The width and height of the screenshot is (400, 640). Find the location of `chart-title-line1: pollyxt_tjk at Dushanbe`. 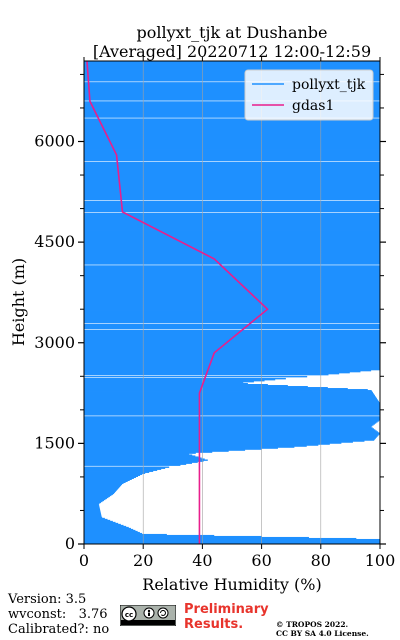

chart-title-line1: pollyxt_tjk at Dushanbe is located at coordinates (231, 32).